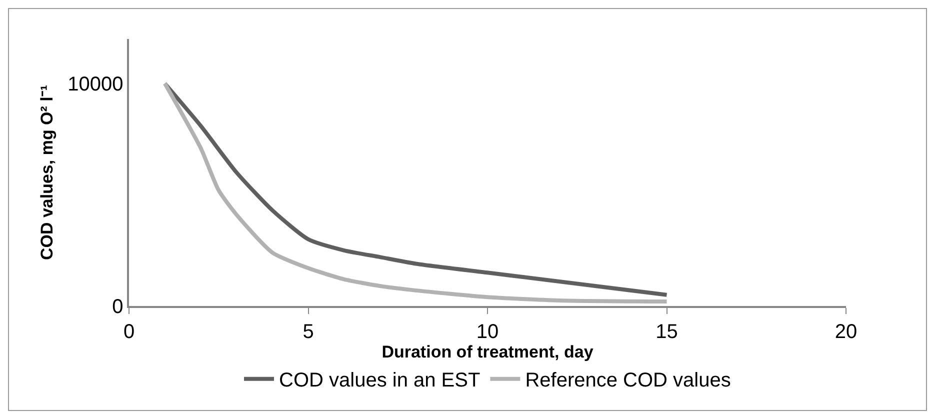 This screenshot has height=419, width=937. What do you see at coordinates (47, 172) in the screenshot?
I see `y-axis-title: COD values, mg O² l⁻¹` at bounding box center [47, 172].